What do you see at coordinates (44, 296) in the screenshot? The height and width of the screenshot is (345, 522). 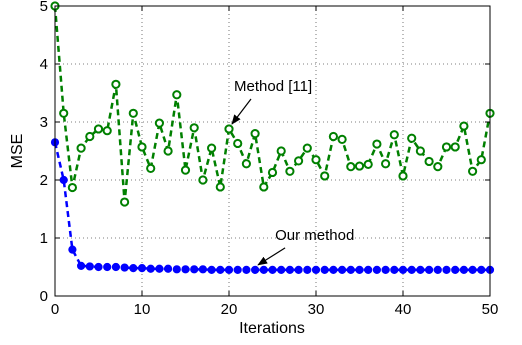 I see `y-tick-label: 0` at bounding box center [44, 296].